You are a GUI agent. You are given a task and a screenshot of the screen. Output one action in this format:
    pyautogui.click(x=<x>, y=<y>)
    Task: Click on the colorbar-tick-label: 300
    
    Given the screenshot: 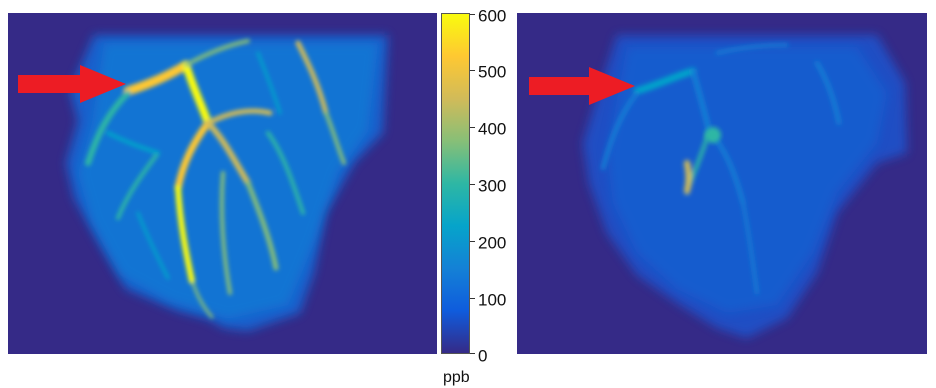 What is the action you would take?
    pyautogui.click(x=492, y=186)
    